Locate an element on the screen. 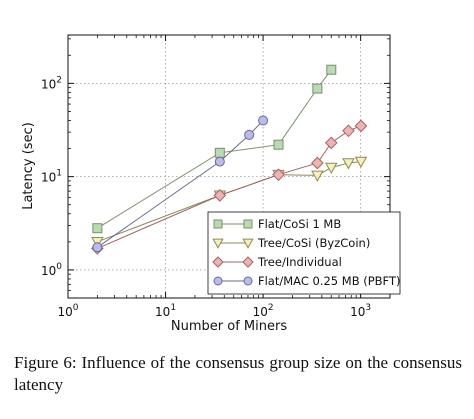 Image resolution: width=474 pixels, height=419 pixels. legend-label: Flat/CoSi 1 MB is located at coordinates (299, 224).